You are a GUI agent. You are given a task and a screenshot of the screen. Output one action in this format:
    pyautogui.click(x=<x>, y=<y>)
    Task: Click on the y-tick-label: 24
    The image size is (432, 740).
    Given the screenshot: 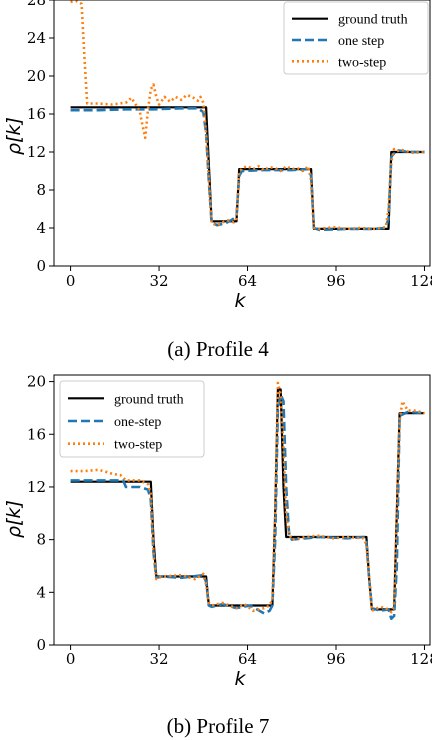 What is the action you would take?
    pyautogui.click(x=36, y=38)
    